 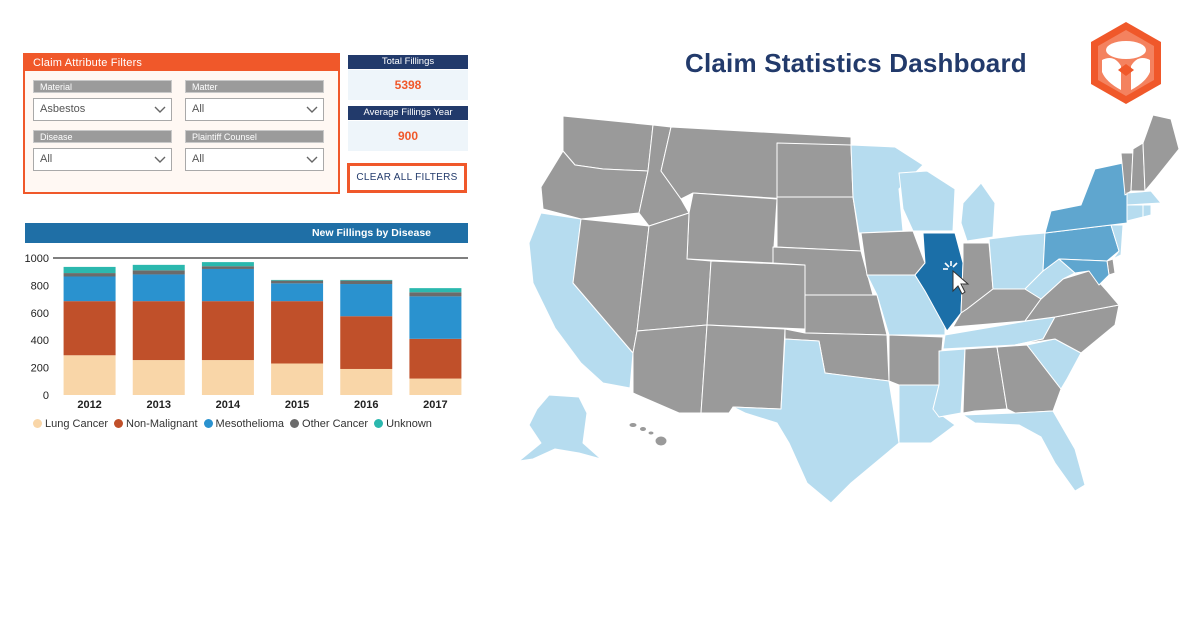 What do you see at coordinates (435, 405) in the screenshot?
I see `x-tick-label: 2017` at bounding box center [435, 405].